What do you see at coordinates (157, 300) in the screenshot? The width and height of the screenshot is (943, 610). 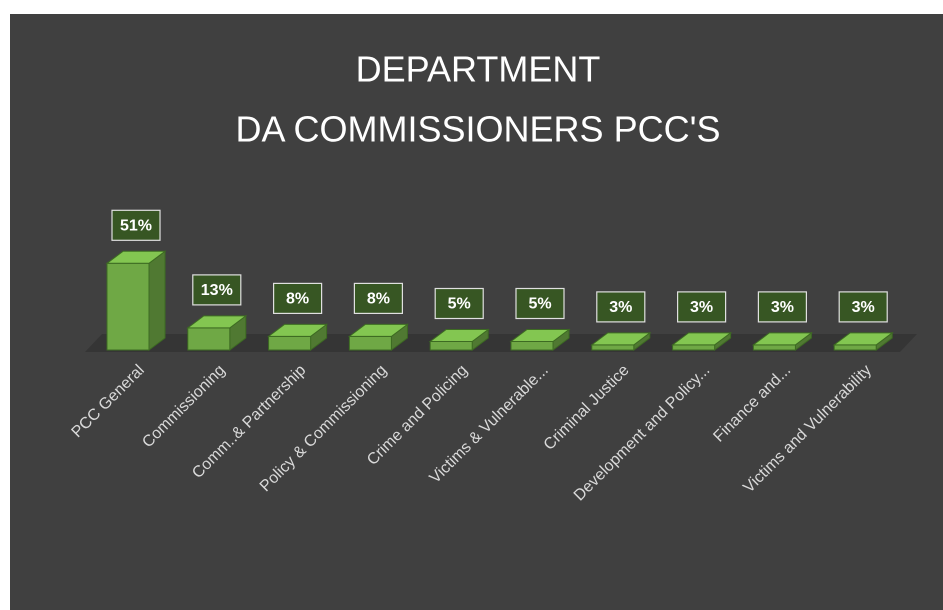 I see `bar-side` at bounding box center [157, 300].